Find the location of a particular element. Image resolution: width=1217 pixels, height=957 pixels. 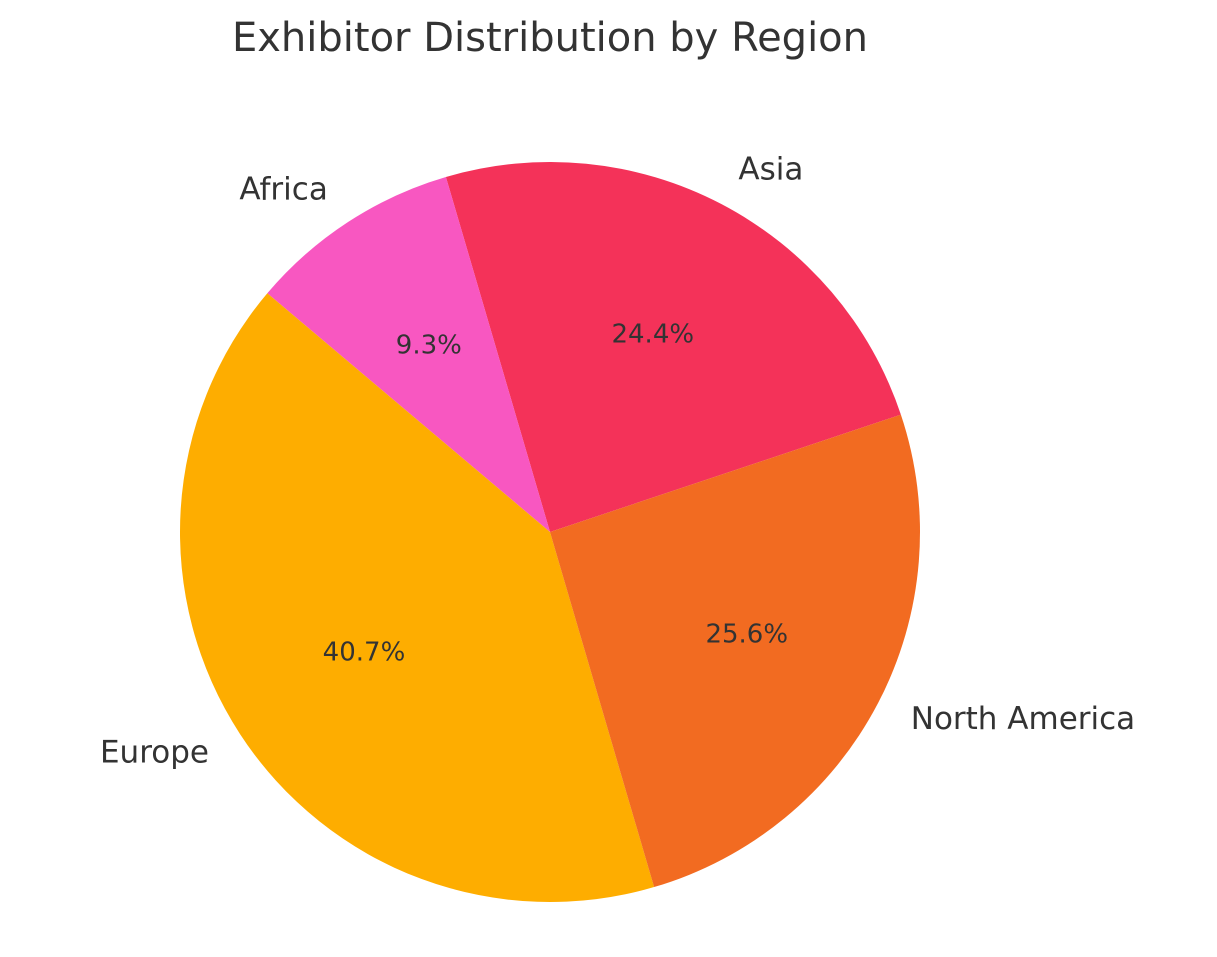

percent-label: 24.4% is located at coordinates (652, 335).